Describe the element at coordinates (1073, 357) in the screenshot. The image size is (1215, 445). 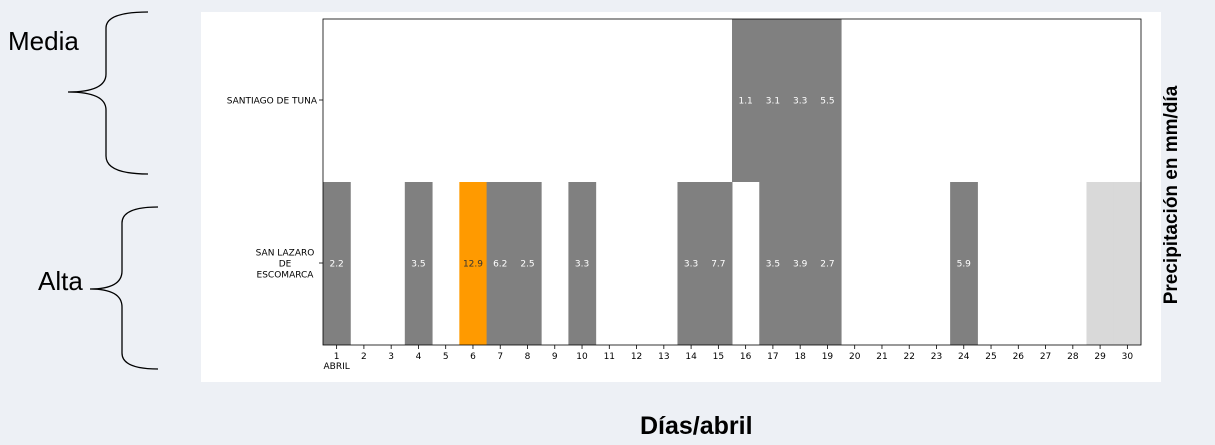
I see `x-tick-label: 28` at that location.